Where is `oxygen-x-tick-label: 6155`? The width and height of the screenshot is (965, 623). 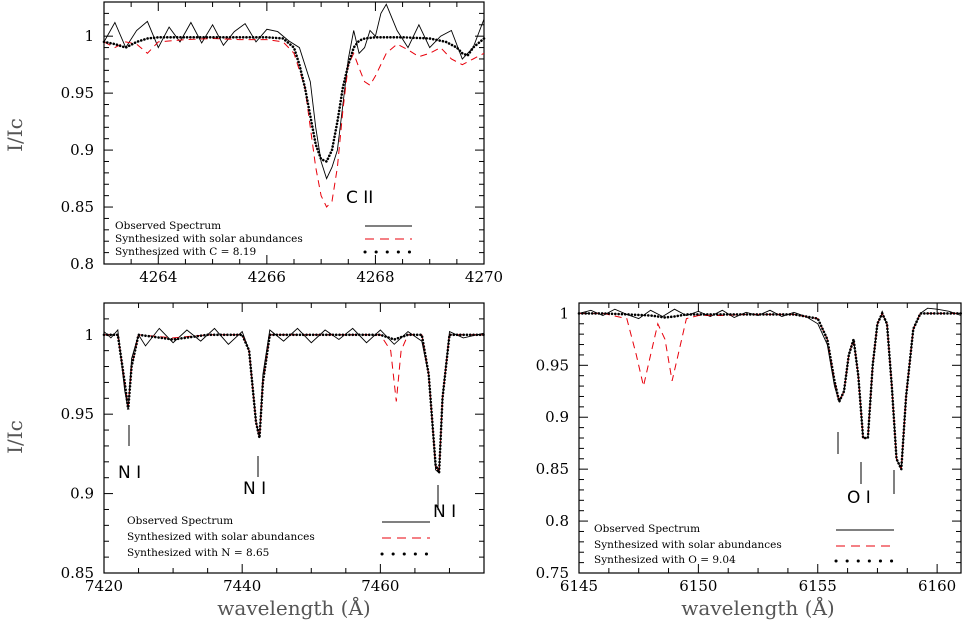 oxygen-x-tick-label: 6155 is located at coordinates (818, 586).